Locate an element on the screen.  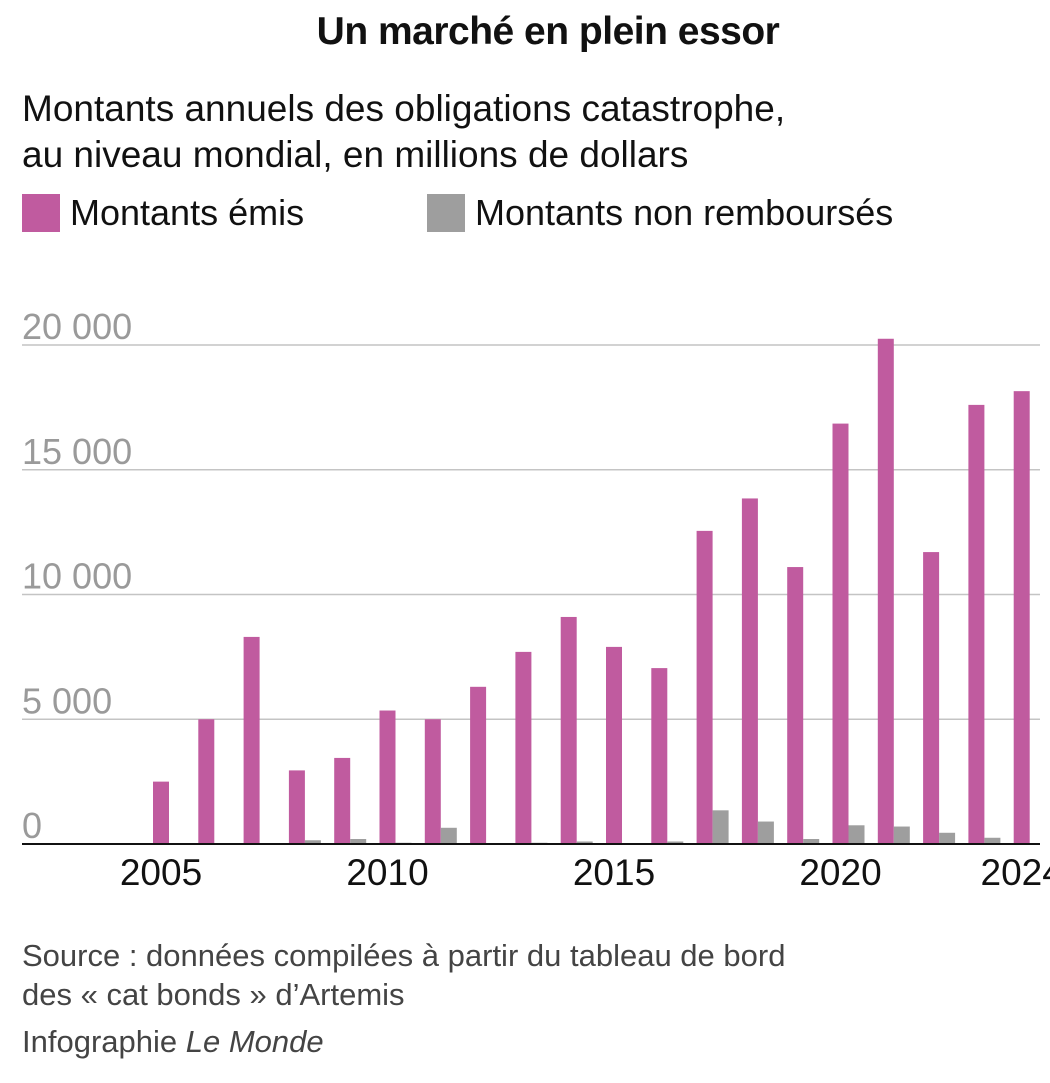
bar-issued-2008 is located at coordinates (296, 807).